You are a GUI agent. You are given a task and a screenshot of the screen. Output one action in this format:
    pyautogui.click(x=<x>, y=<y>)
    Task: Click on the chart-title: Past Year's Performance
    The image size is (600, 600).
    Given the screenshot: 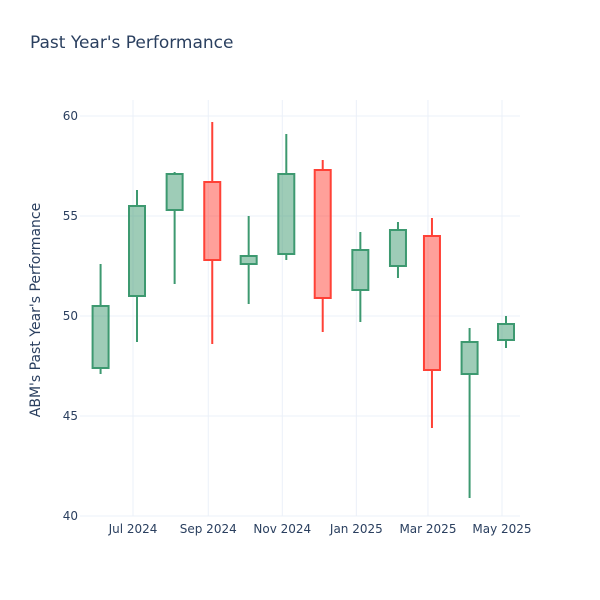 What is the action you would take?
    pyautogui.click(x=132, y=43)
    